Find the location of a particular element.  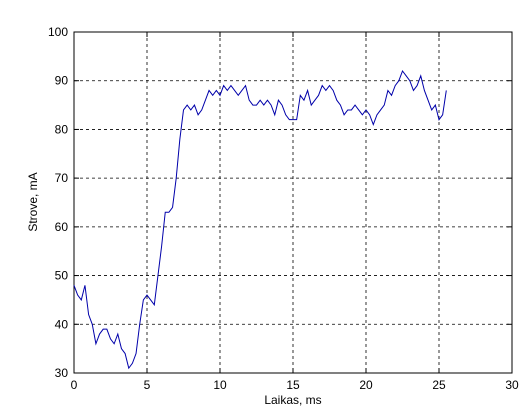

y-tick-label: 90 is located at coordinates (62, 81).